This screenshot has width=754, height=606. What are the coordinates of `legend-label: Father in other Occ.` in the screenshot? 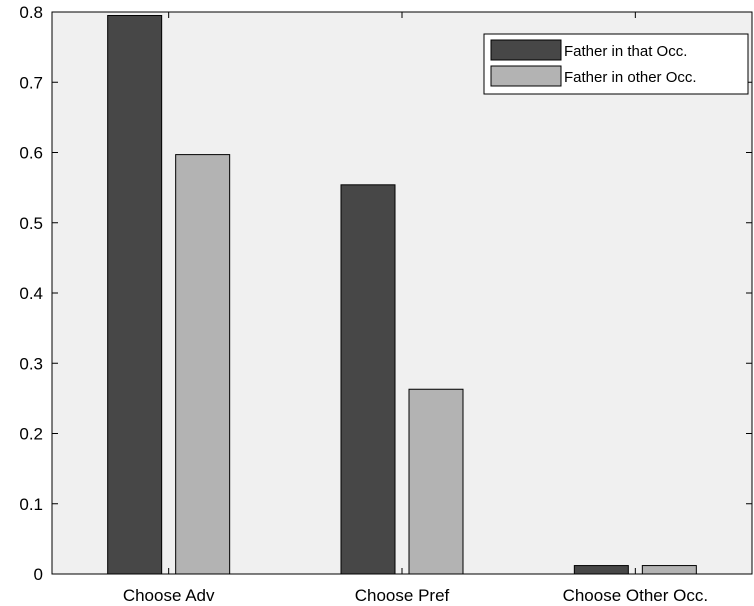 It's located at (630, 77).